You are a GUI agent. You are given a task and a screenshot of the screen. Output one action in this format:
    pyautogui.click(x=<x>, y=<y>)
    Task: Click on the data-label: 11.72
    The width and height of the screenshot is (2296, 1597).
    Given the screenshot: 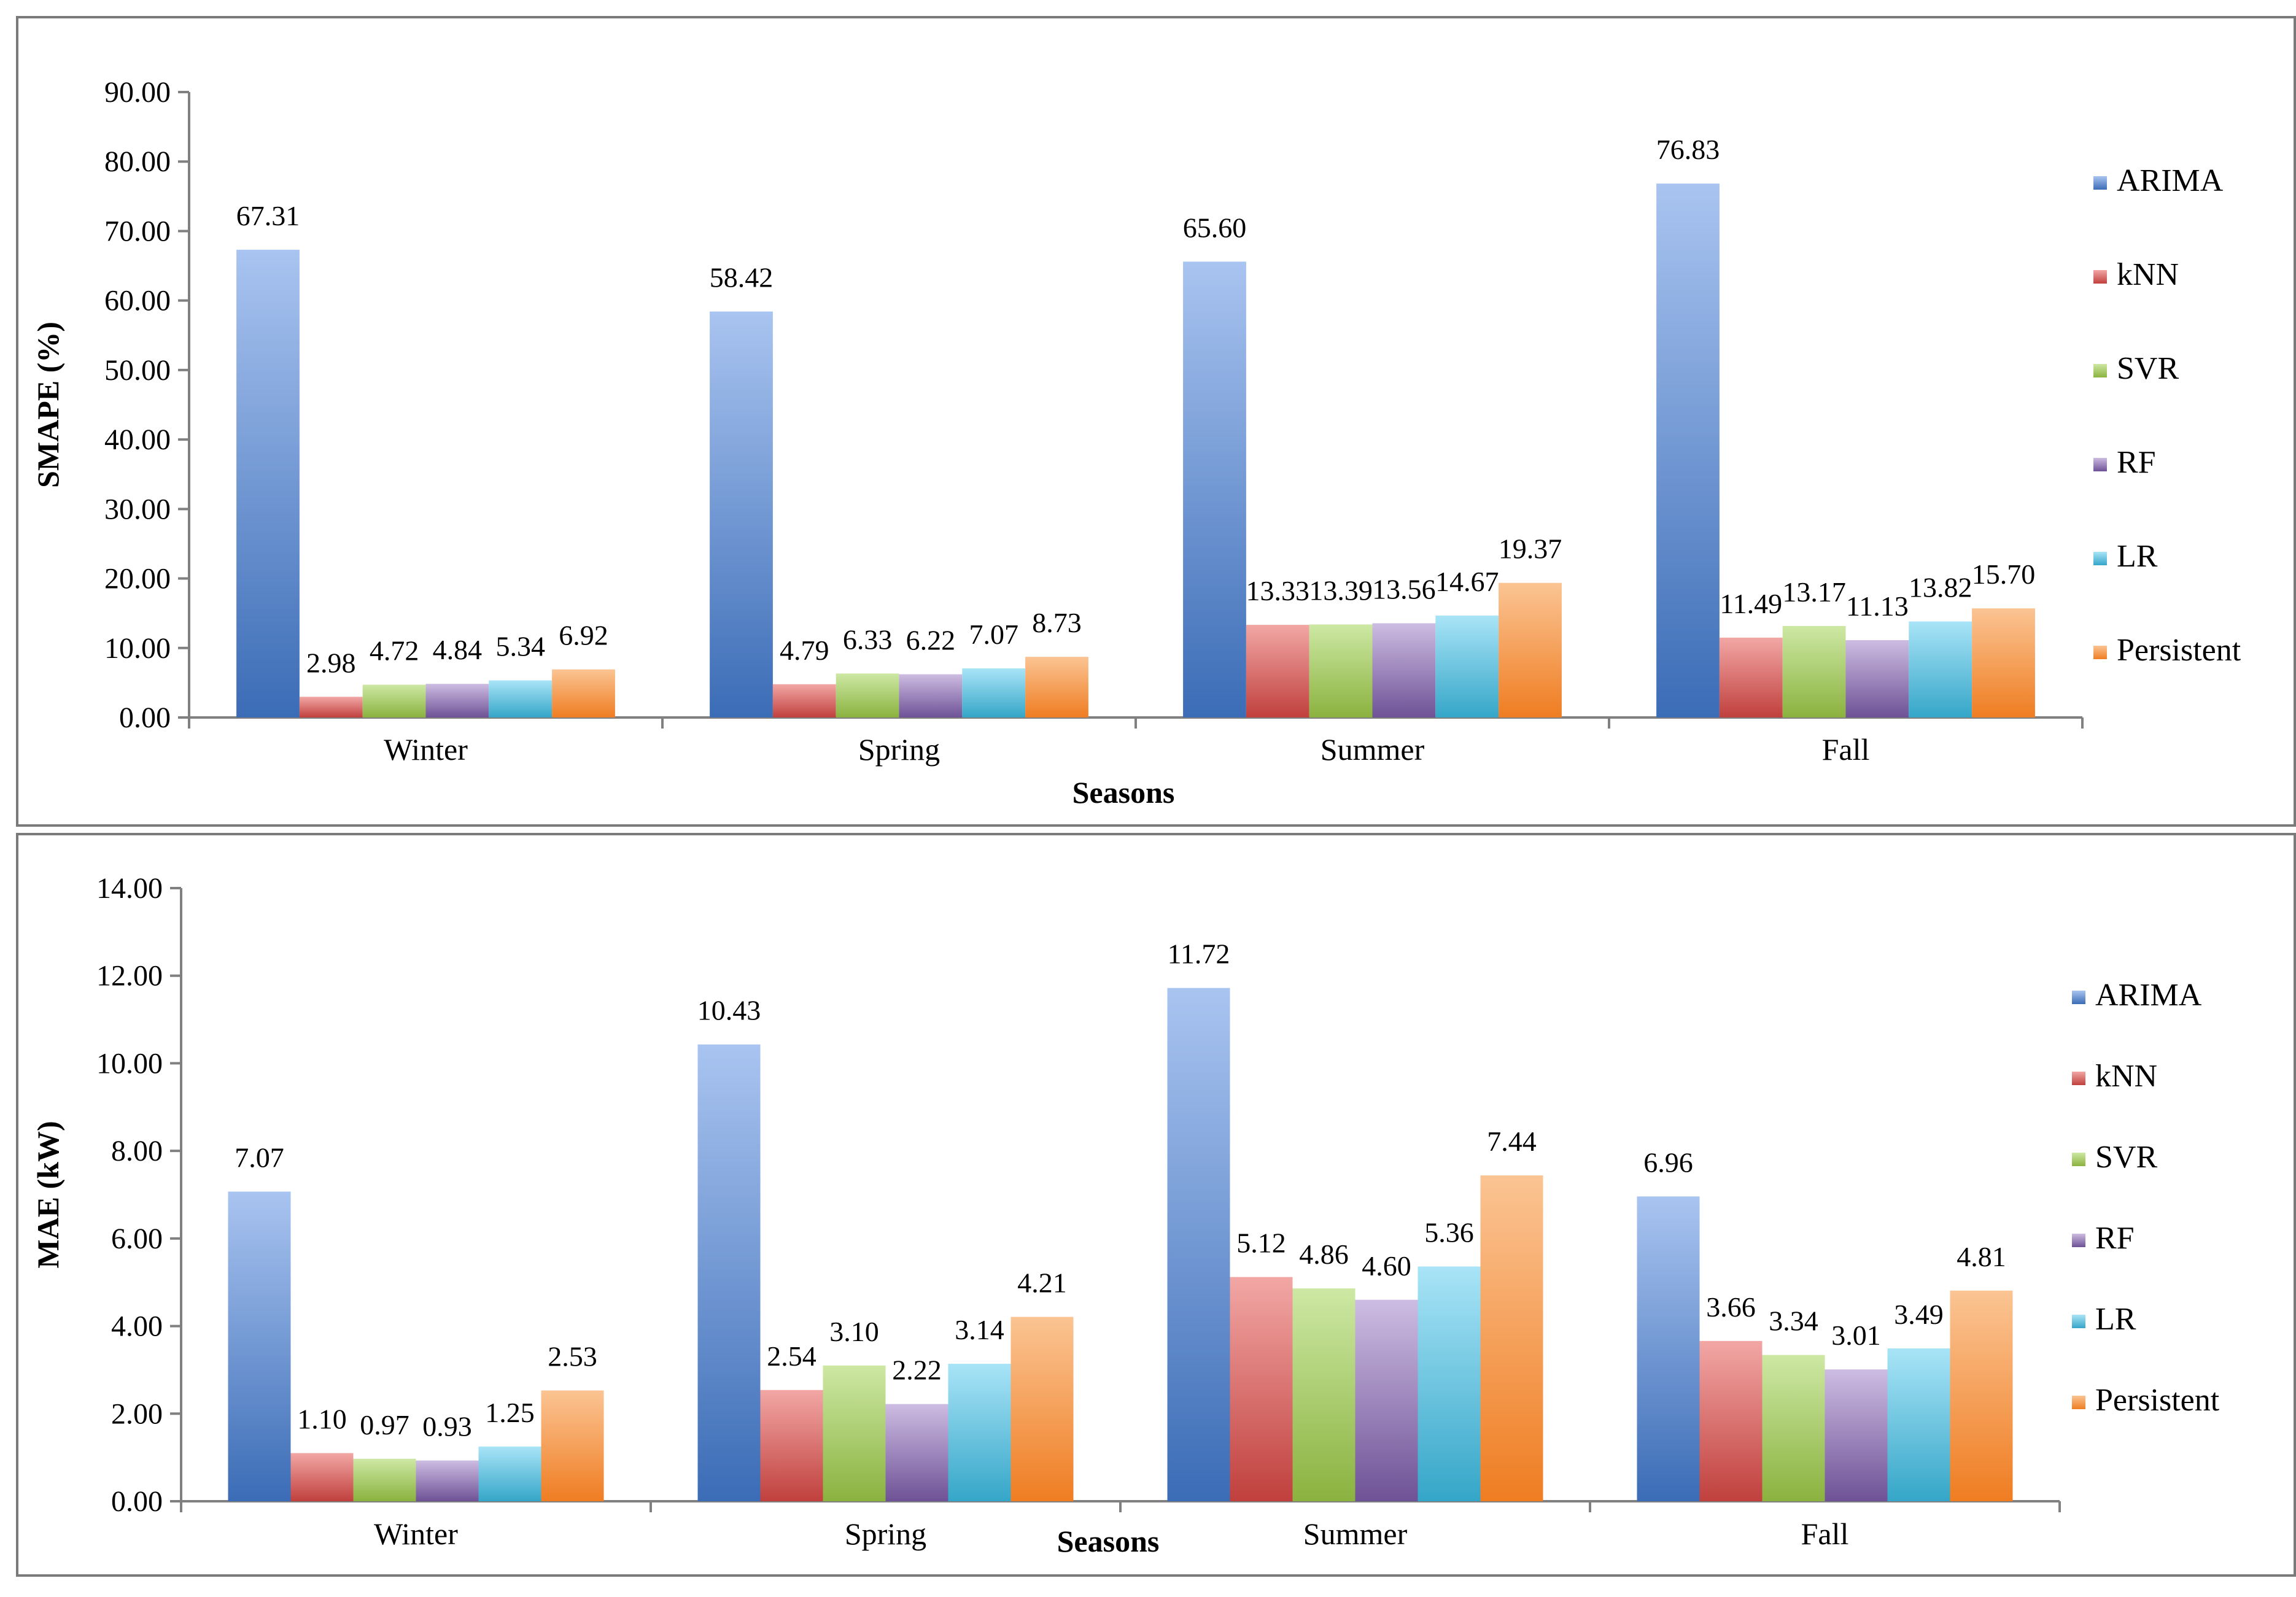 What is the action you would take?
    pyautogui.click(x=1199, y=954)
    